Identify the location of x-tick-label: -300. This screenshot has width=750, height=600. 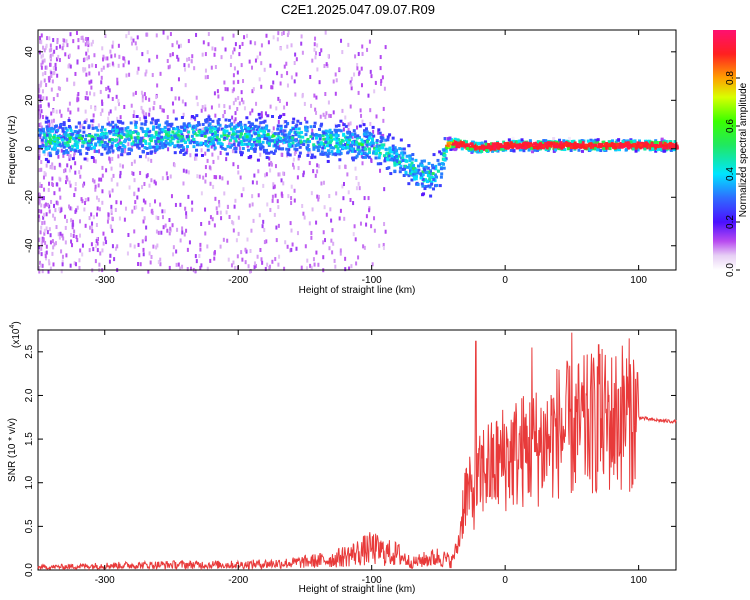
(105, 580).